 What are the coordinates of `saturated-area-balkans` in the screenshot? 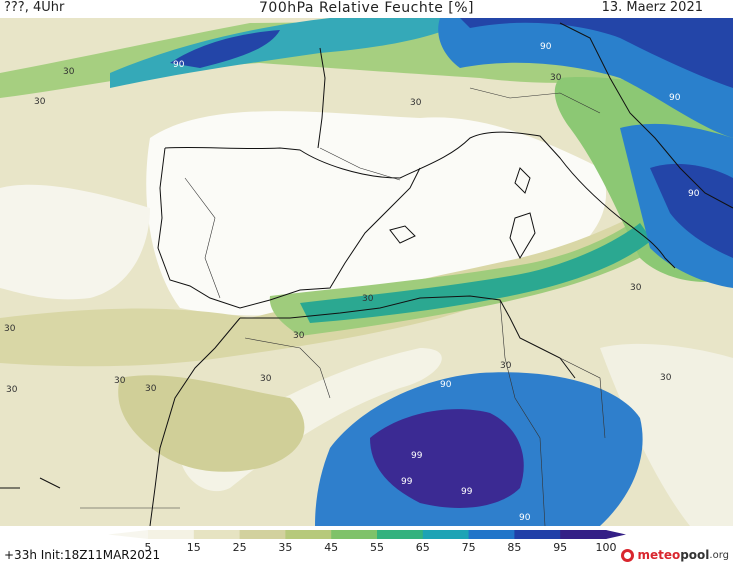 It's located at (691, 210).